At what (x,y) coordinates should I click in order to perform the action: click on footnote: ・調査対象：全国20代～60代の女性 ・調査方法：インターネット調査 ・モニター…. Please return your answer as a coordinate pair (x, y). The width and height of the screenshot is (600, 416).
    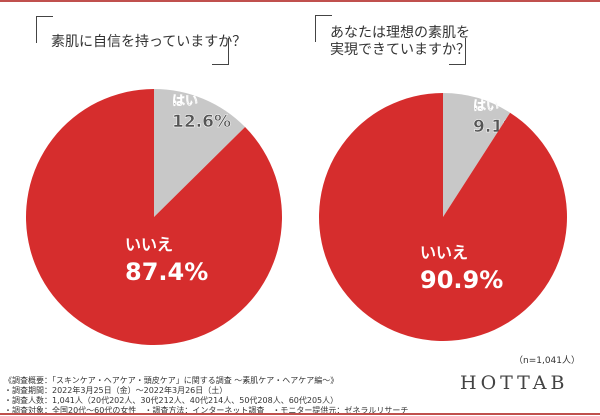
    Looking at the image, I should click on (206, 410).